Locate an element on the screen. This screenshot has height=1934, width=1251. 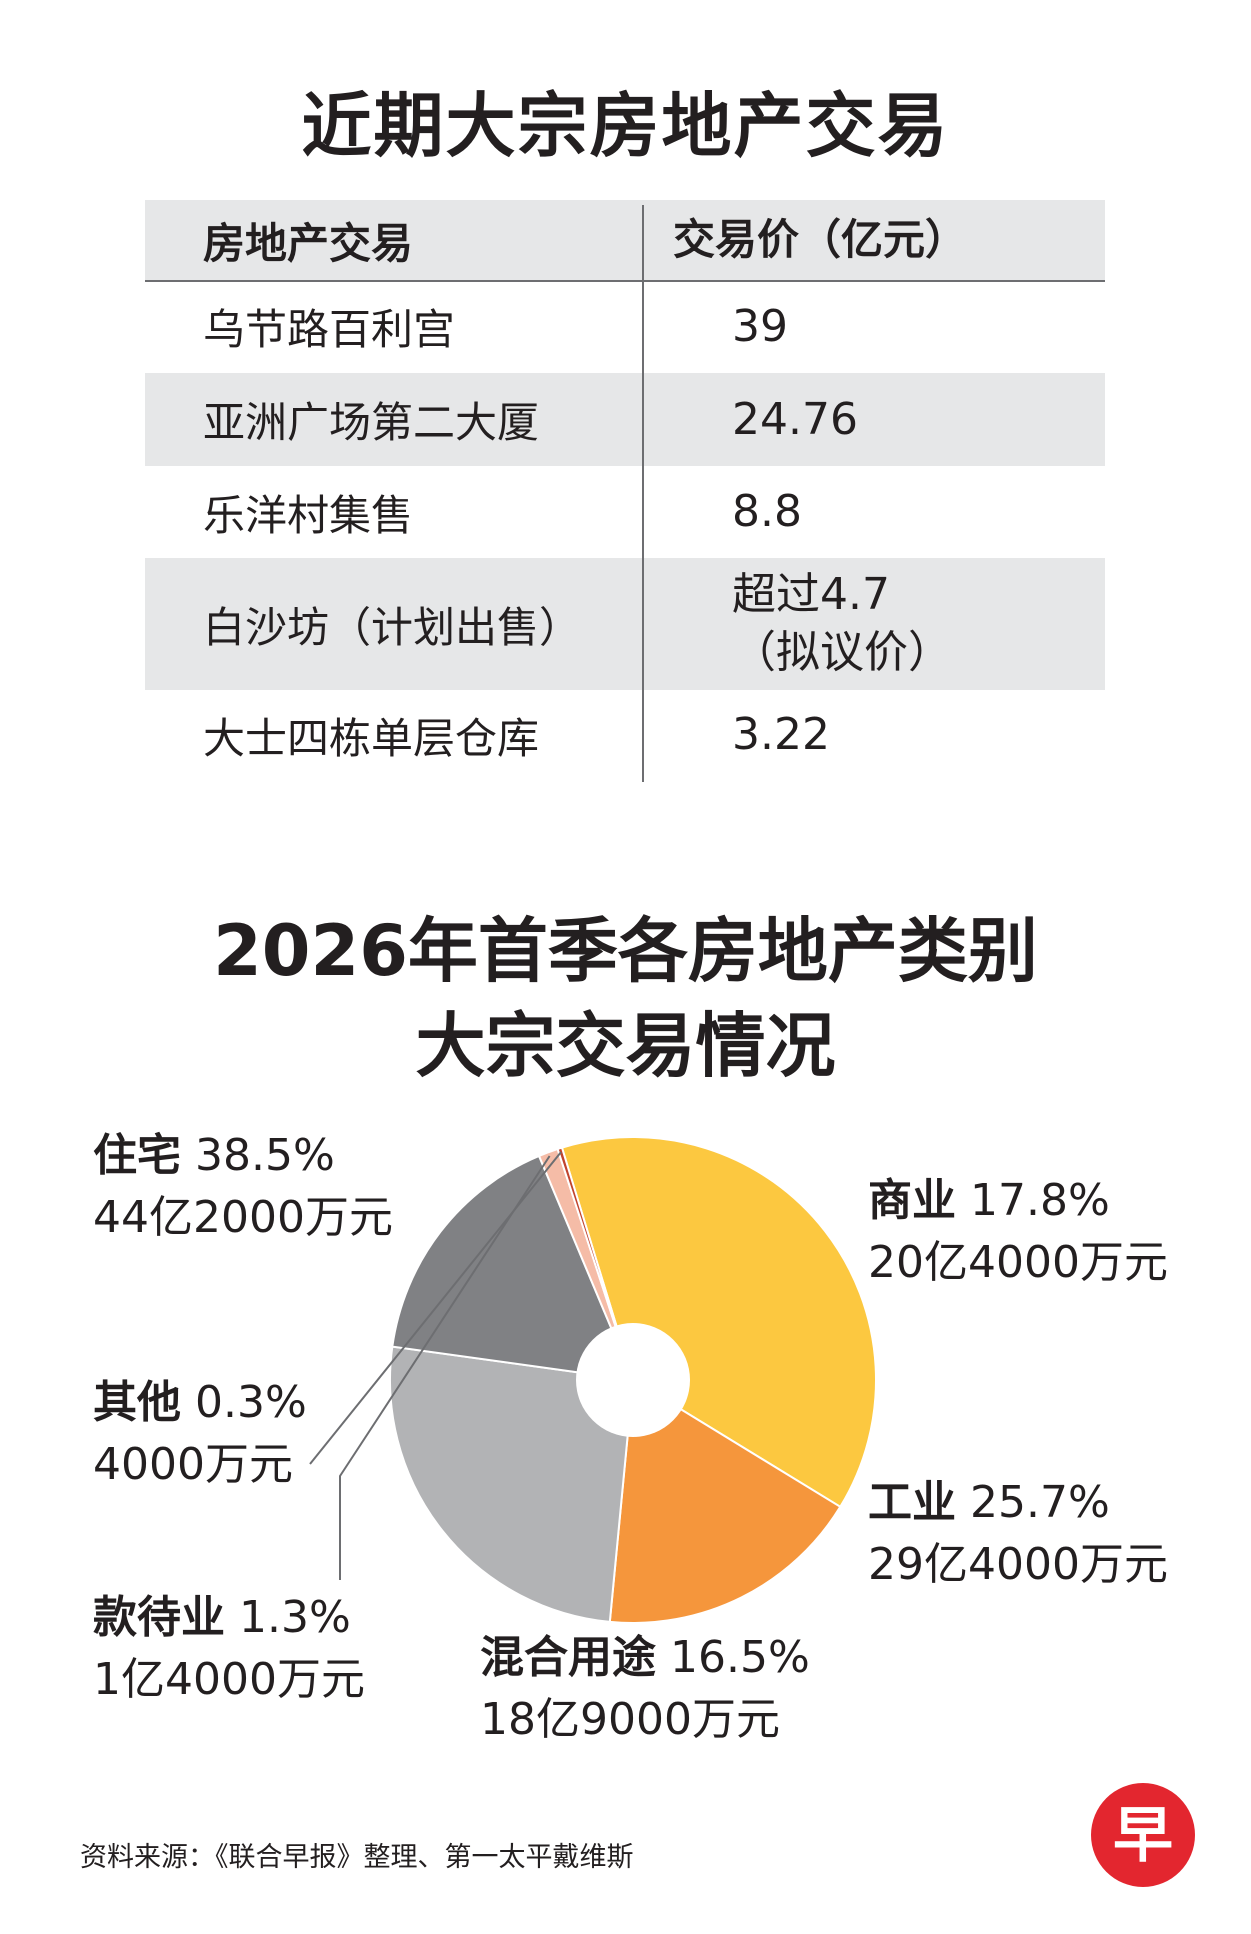
row-name: 乌节路百利宫 is located at coordinates (329, 329).